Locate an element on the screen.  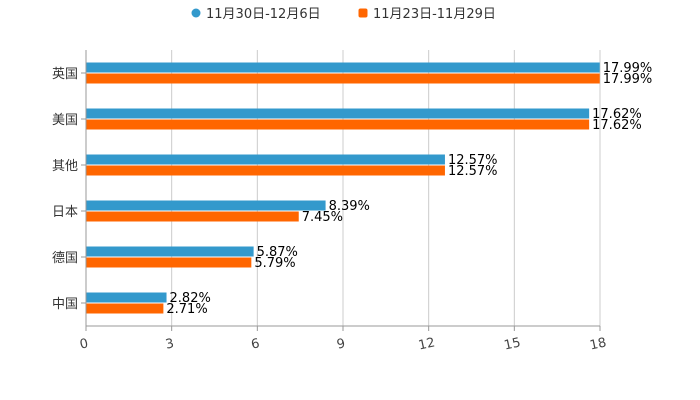
tick-label-x-0: 0 is located at coordinates (83, 344).